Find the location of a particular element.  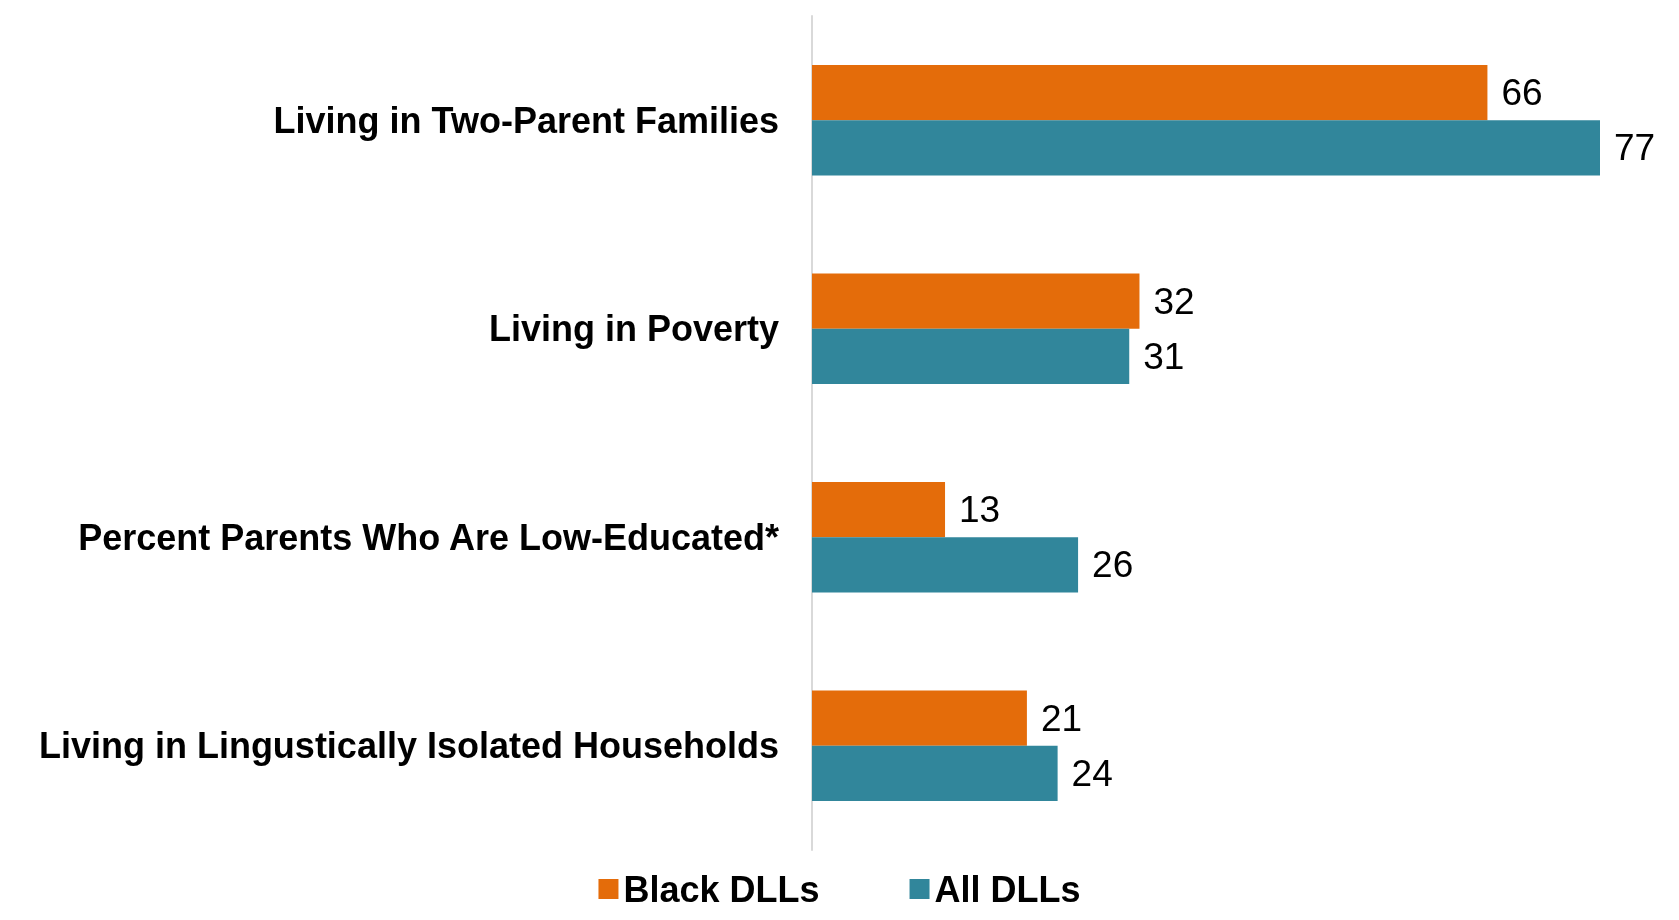

data-label: 66 is located at coordinates (1522, 93).